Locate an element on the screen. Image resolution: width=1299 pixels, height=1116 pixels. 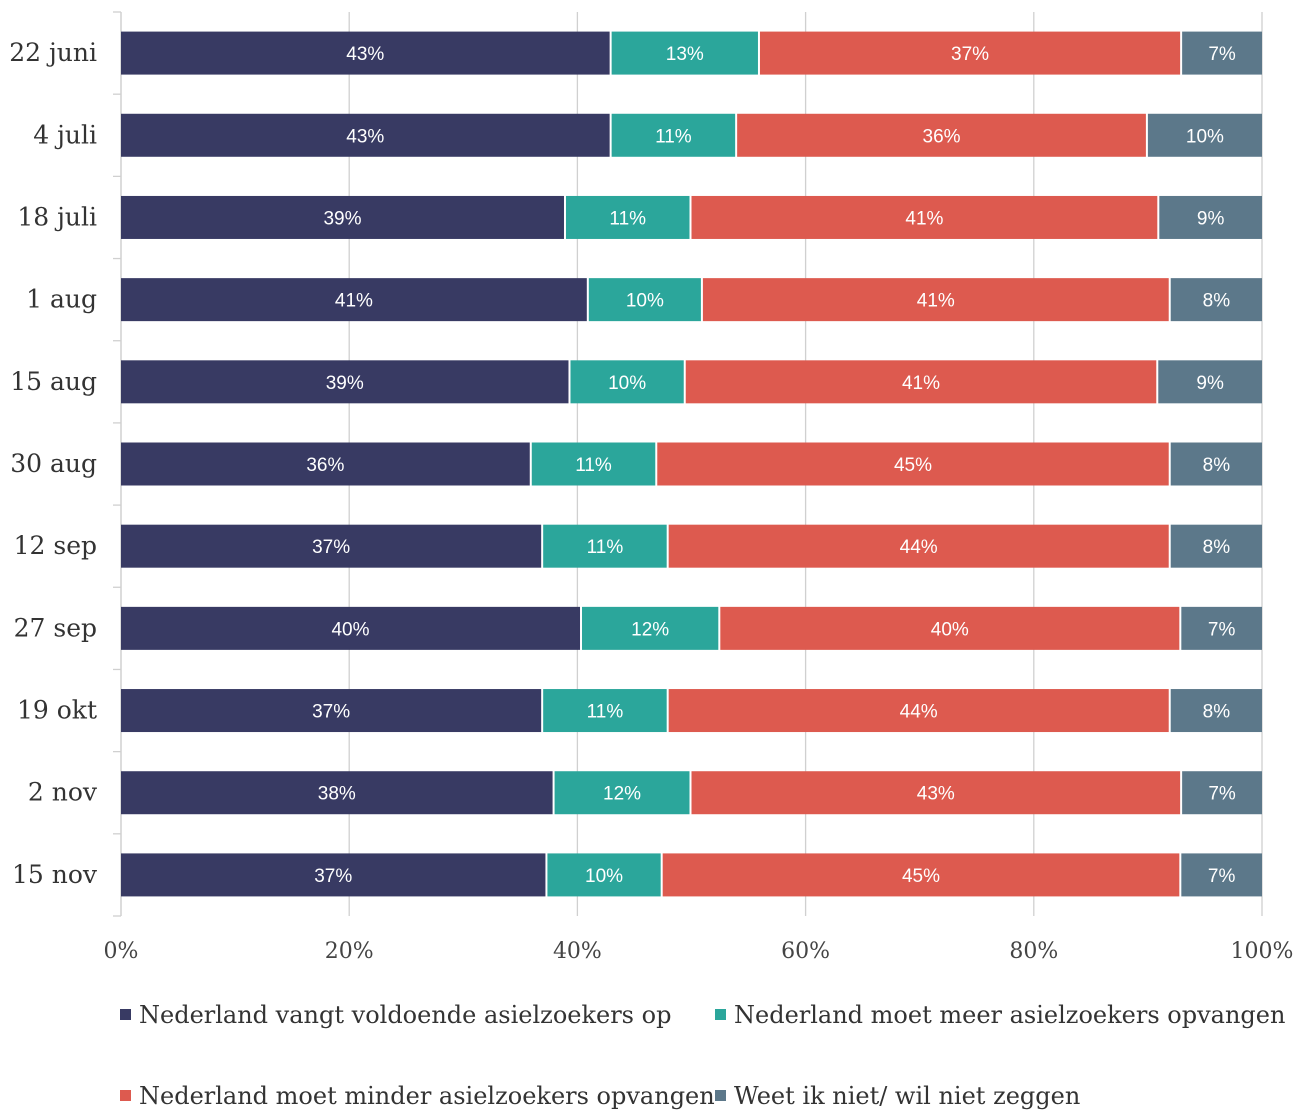
bar-segment-s4-c3 is located at coordinates (1216, 300).